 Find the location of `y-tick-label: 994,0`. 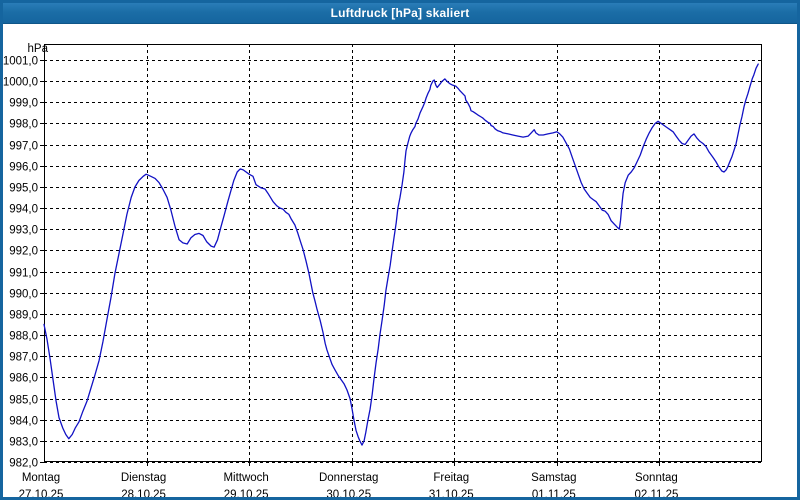

y-tick-label: 994,0 is located at coordinates (23, 210).